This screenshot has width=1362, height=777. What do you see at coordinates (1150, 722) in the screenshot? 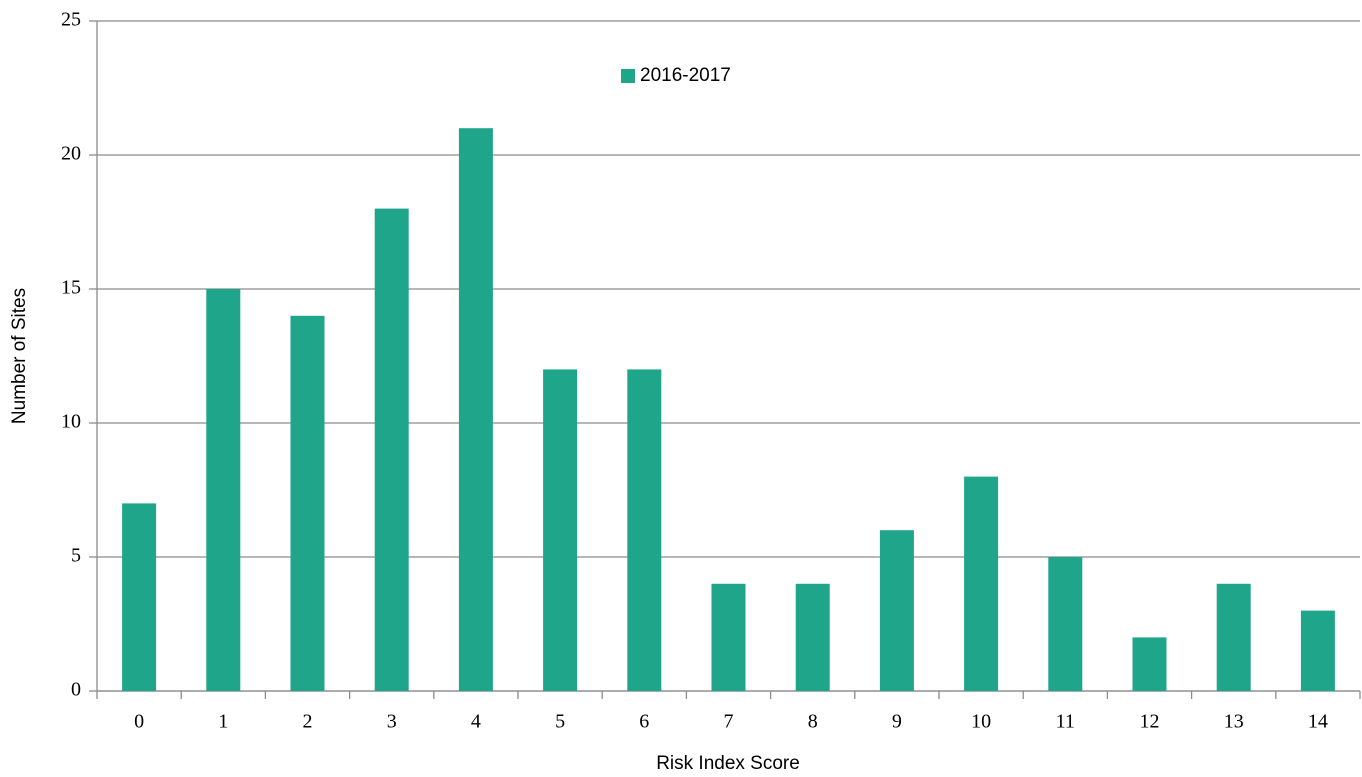
I see `x-tick-label: 12` at bounding box center [1150, 722].